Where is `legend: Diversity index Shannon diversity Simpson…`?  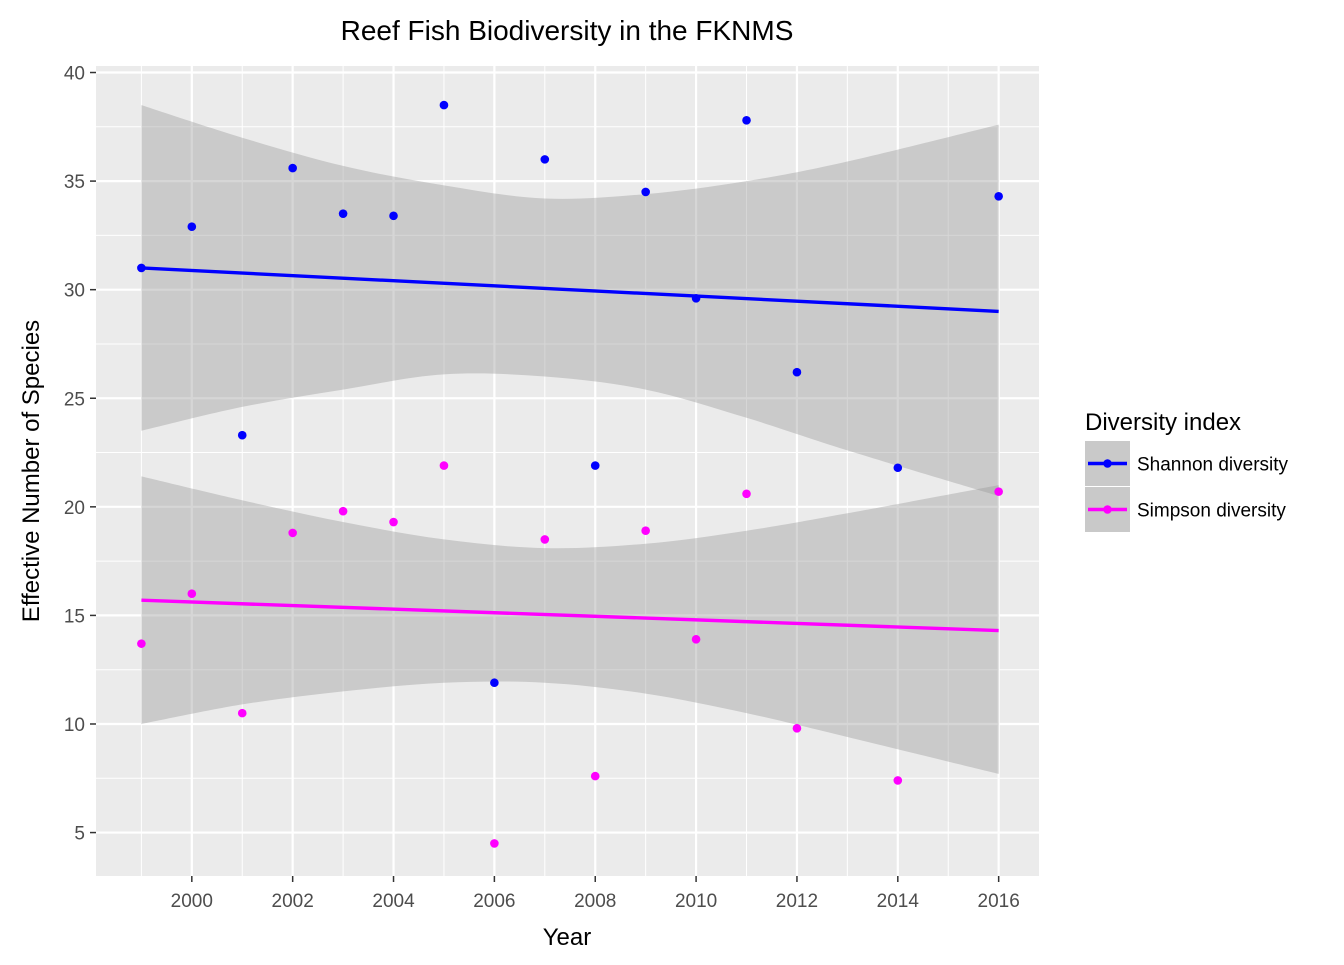 legend: Diversity index Shannon diversity Simpson… is located at coordinates (1187, 470).